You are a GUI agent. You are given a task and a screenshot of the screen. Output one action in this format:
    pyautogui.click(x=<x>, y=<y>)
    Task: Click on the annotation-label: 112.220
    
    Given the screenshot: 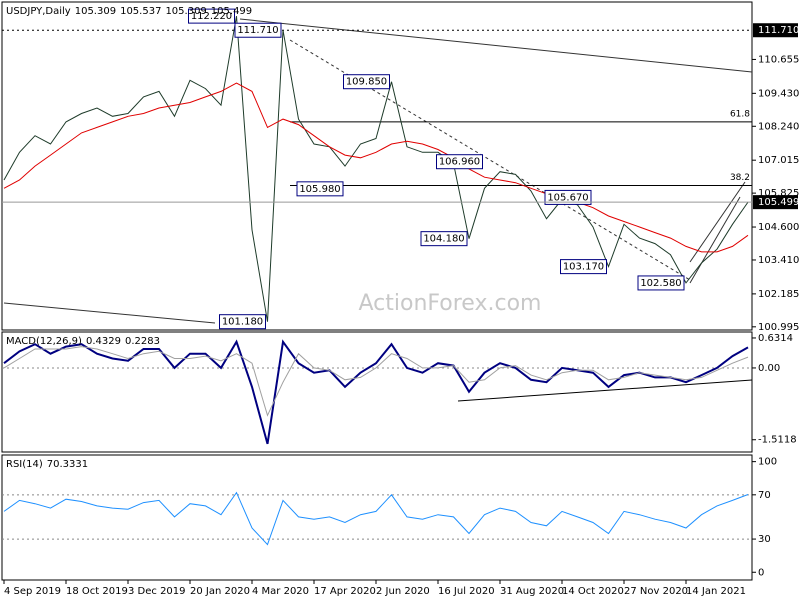 What is the action you would take?
    pyautogui.click(x=211, y=16)
    